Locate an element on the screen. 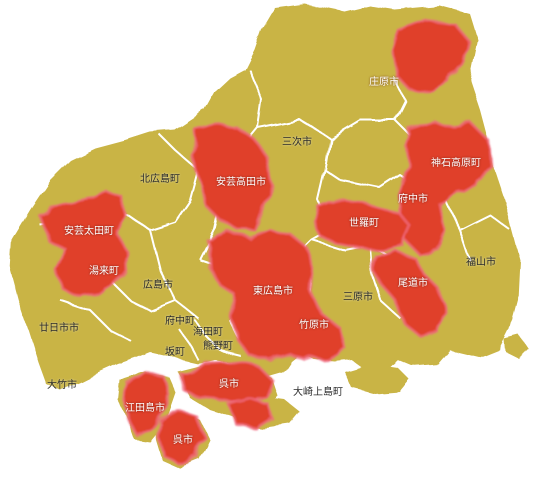 The width and height of the screenshot is (536, 488). label-kure-islands: 呉市 is located at coordinates (183, 440).